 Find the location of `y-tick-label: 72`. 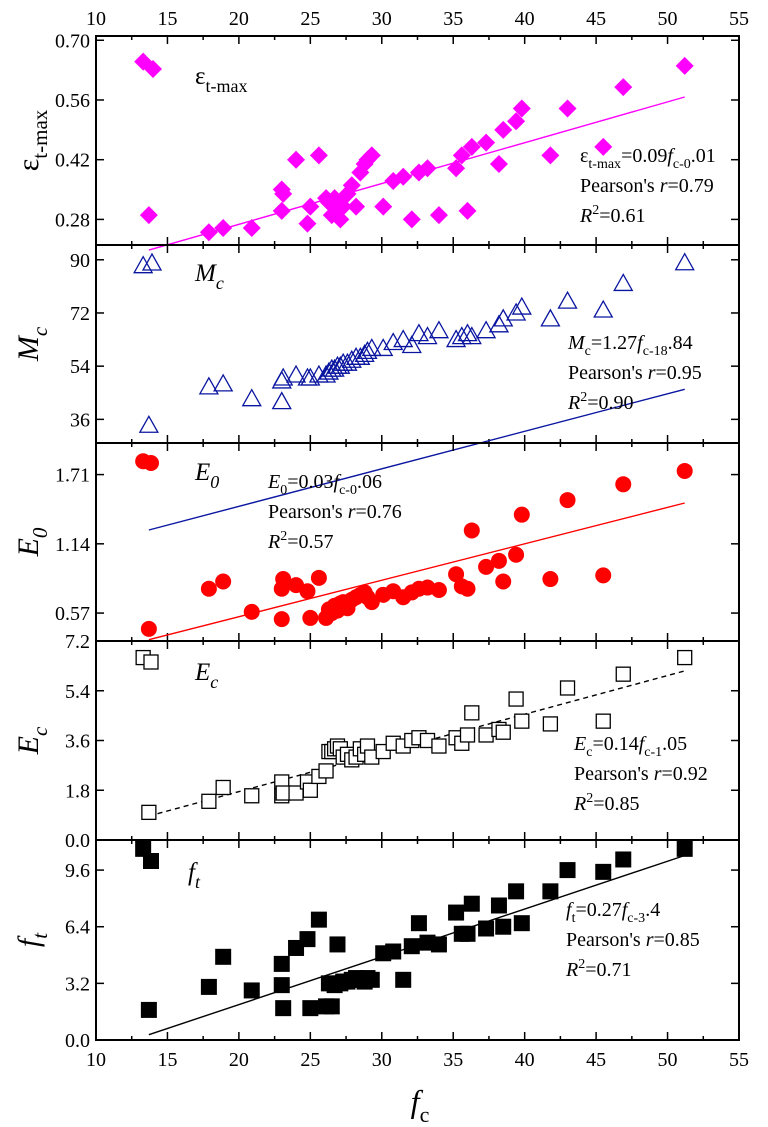

y-tick-label: 72 is located at coordinates (80, 314).